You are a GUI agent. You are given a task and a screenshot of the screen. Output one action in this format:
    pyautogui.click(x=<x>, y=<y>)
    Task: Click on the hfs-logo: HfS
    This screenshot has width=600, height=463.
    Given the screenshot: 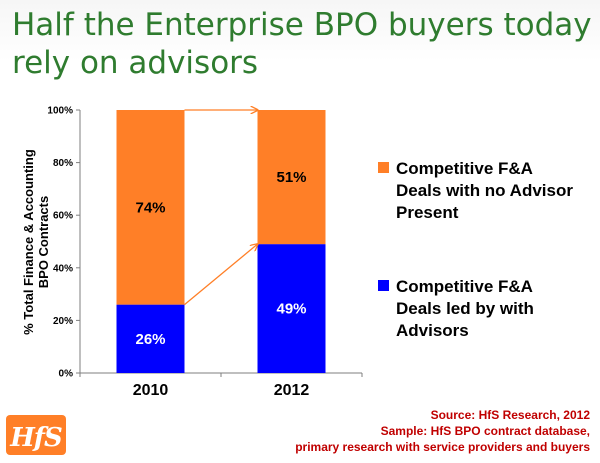 What is the action you would take?
    pyautogui.click(x=36, y=435)
    